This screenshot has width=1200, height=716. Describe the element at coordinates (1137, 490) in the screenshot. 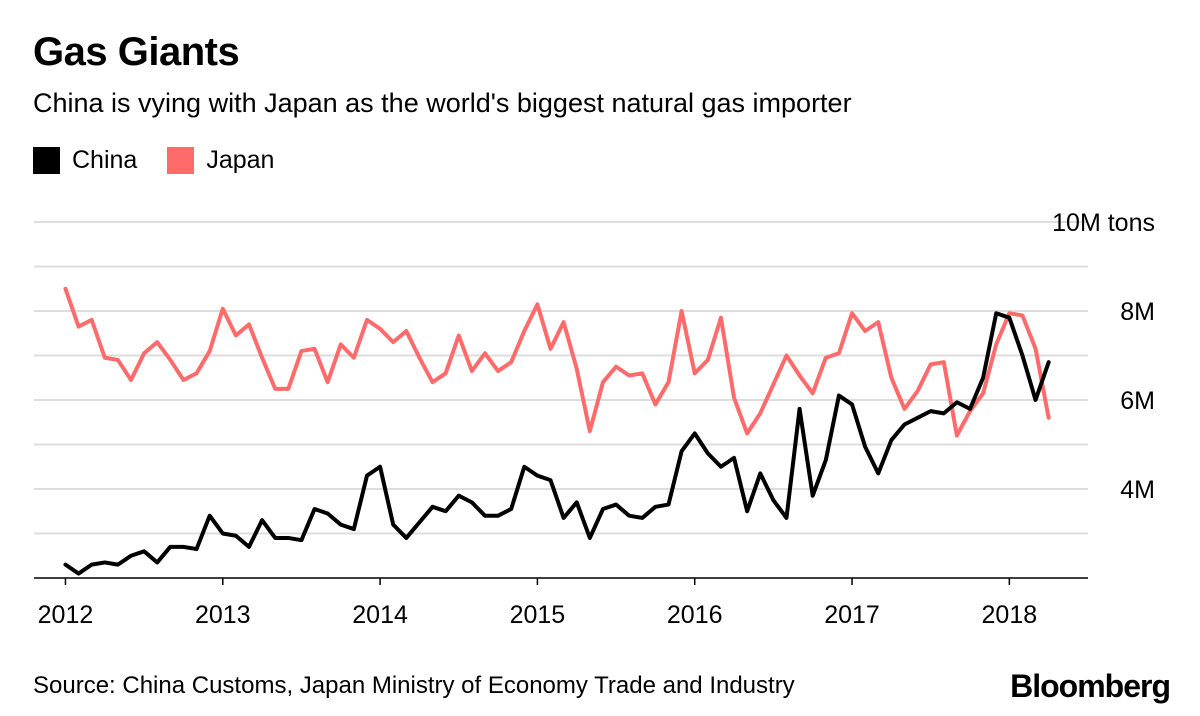

I see `y-tick-label: 4M` at that location.